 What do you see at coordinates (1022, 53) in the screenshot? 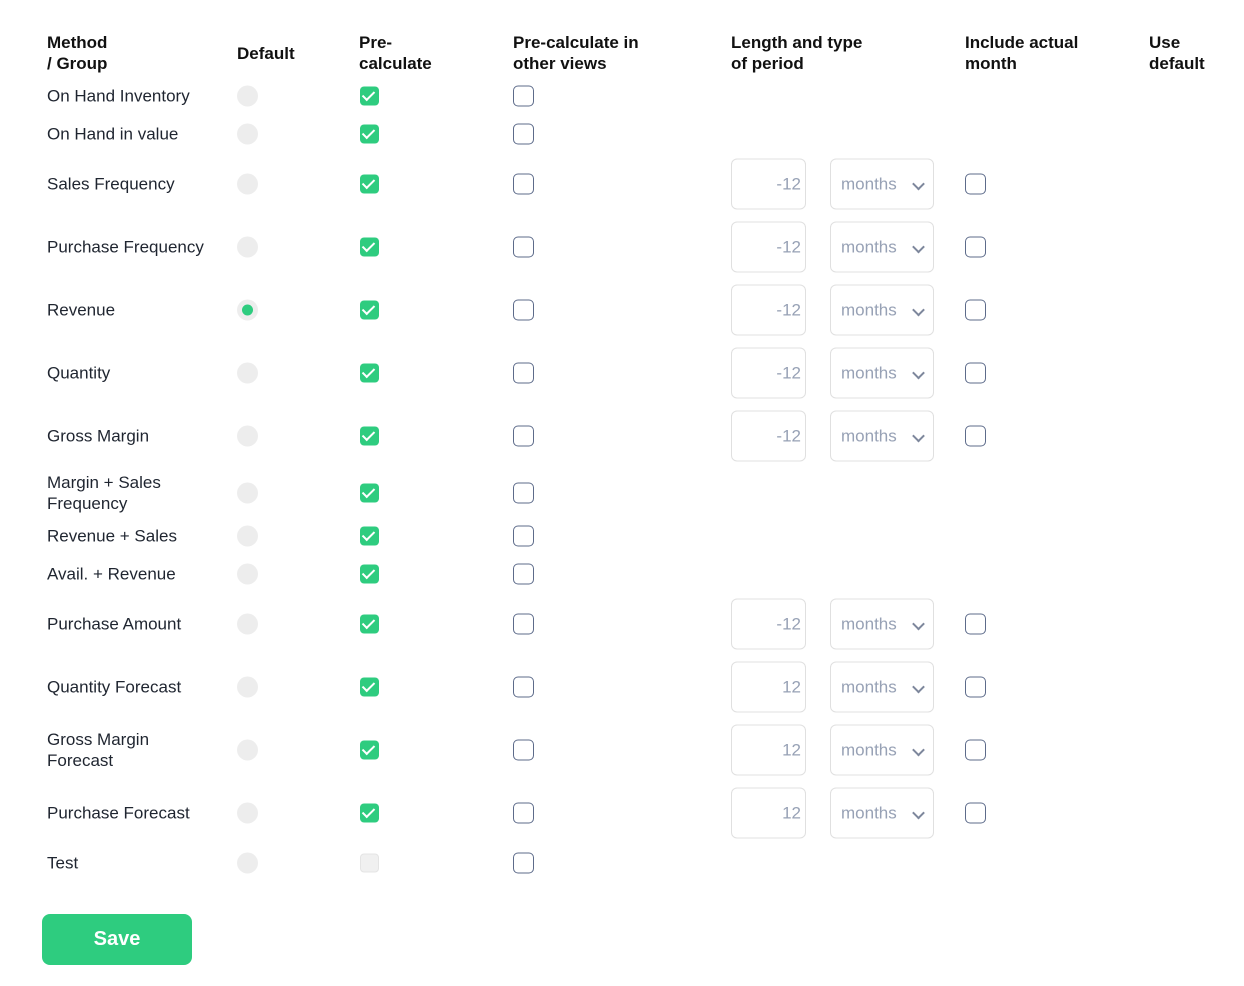
I see `header-include-actual: Include actual month` at bounding box center [1022, 53].